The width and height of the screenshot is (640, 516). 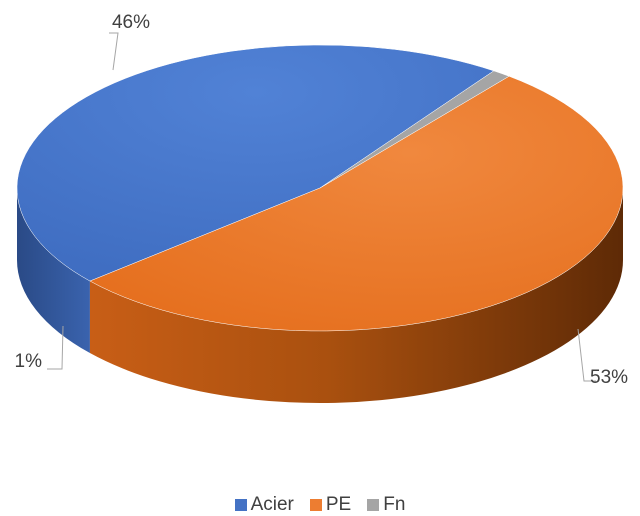 I want to click on legend: Acier PE Fn, so click(x=320, y=505).